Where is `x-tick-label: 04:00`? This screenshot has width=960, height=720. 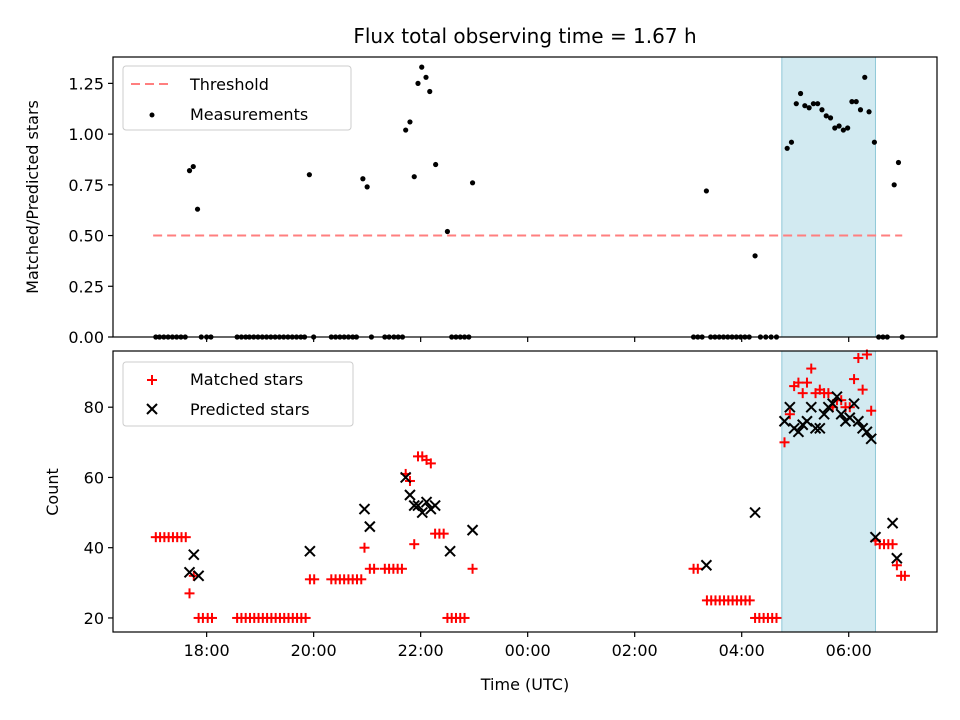 x-tick-label: 04:00 is located at coordinates (742, 650).